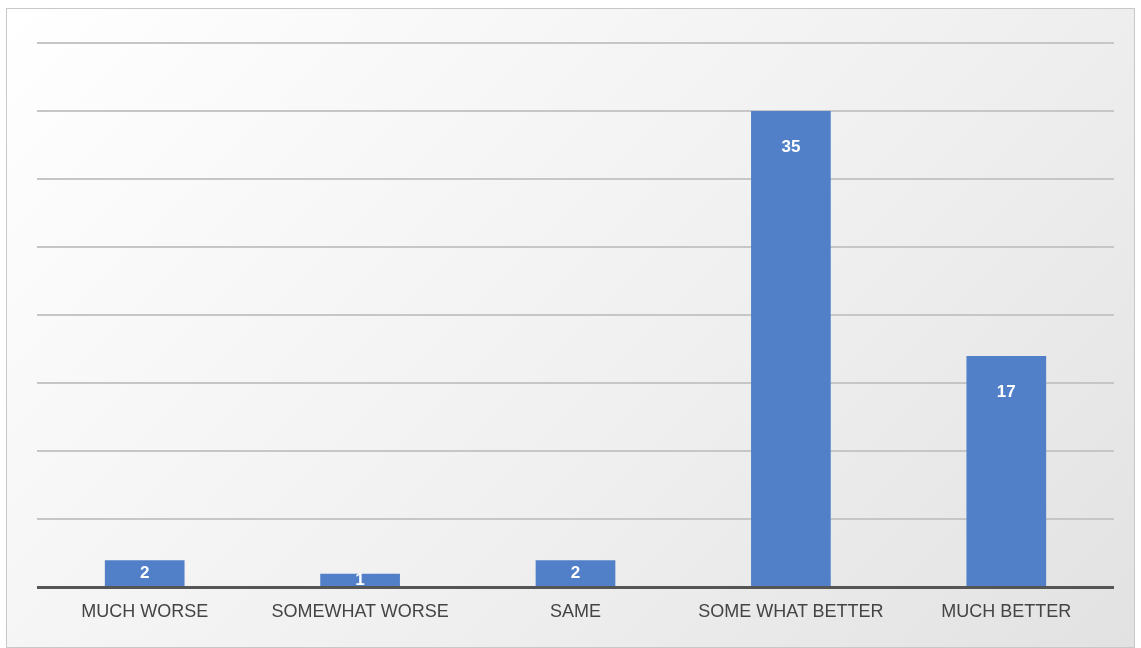  I want to click on x-tick-label: MUCH WORSE, so click(145, 611).